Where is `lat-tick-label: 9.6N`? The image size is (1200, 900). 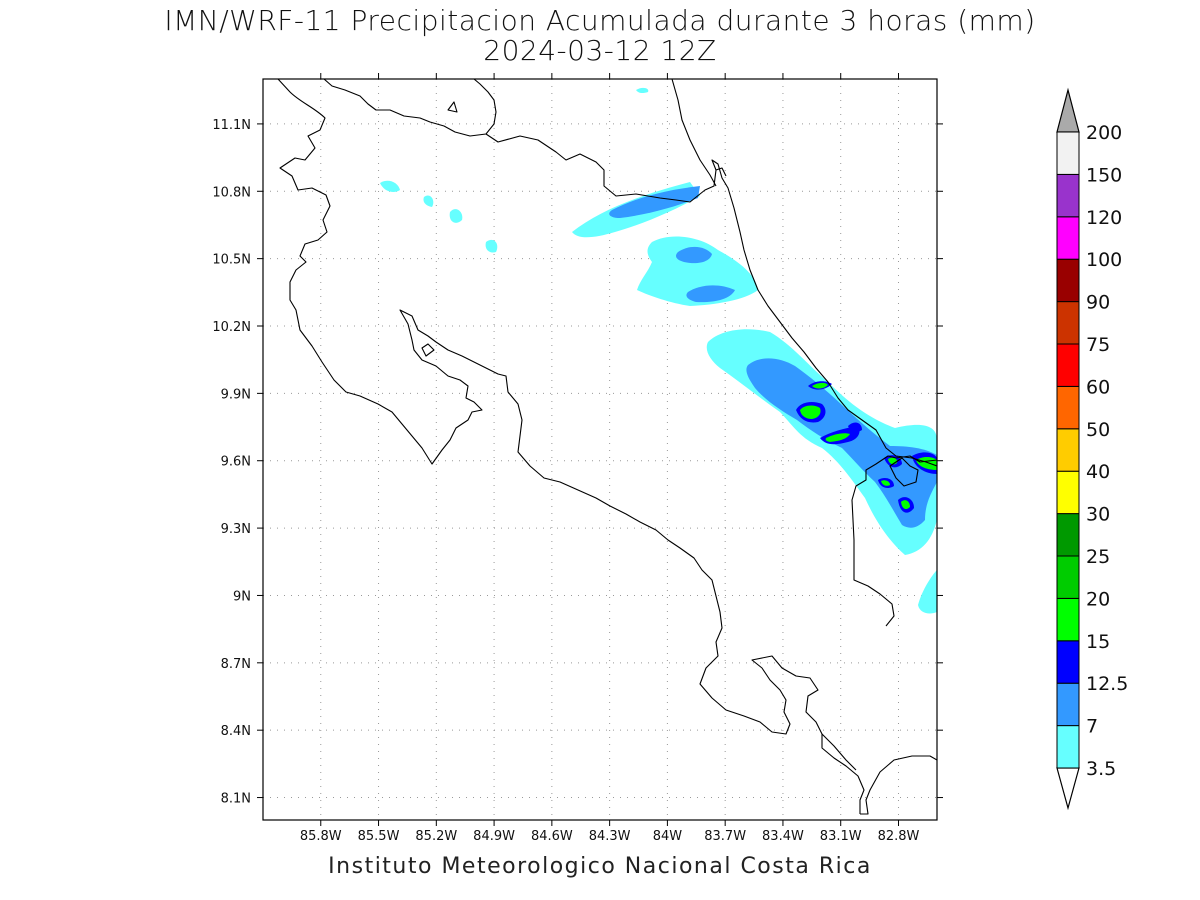
lat-tick-label: 9.6N is located at coordinates (236, 462).